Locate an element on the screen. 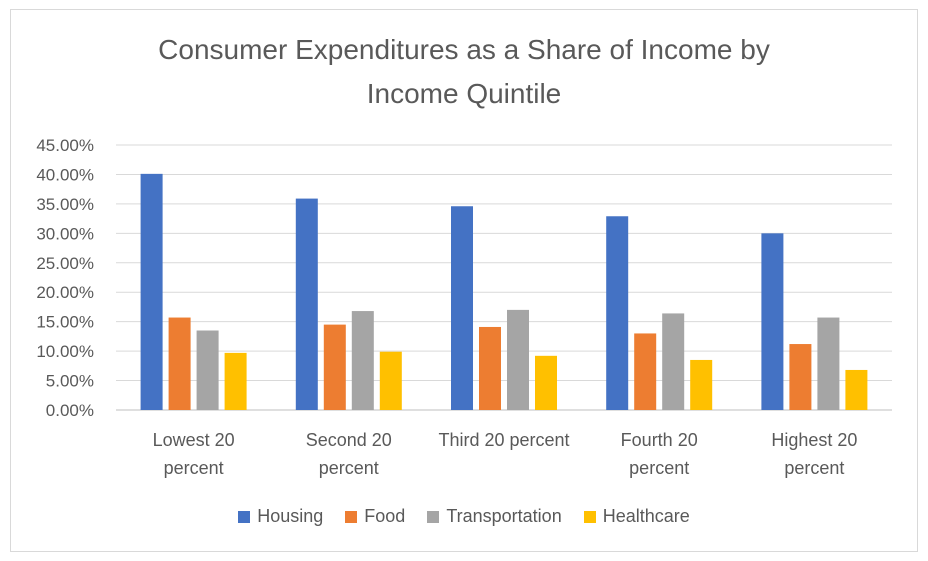  legend-label: Housing is located at coordinates (290, 516).